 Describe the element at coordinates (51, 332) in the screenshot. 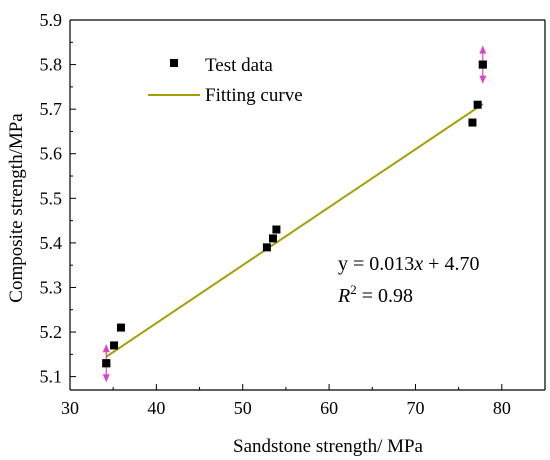

I see `y-tick-label: 5.2` at that location.